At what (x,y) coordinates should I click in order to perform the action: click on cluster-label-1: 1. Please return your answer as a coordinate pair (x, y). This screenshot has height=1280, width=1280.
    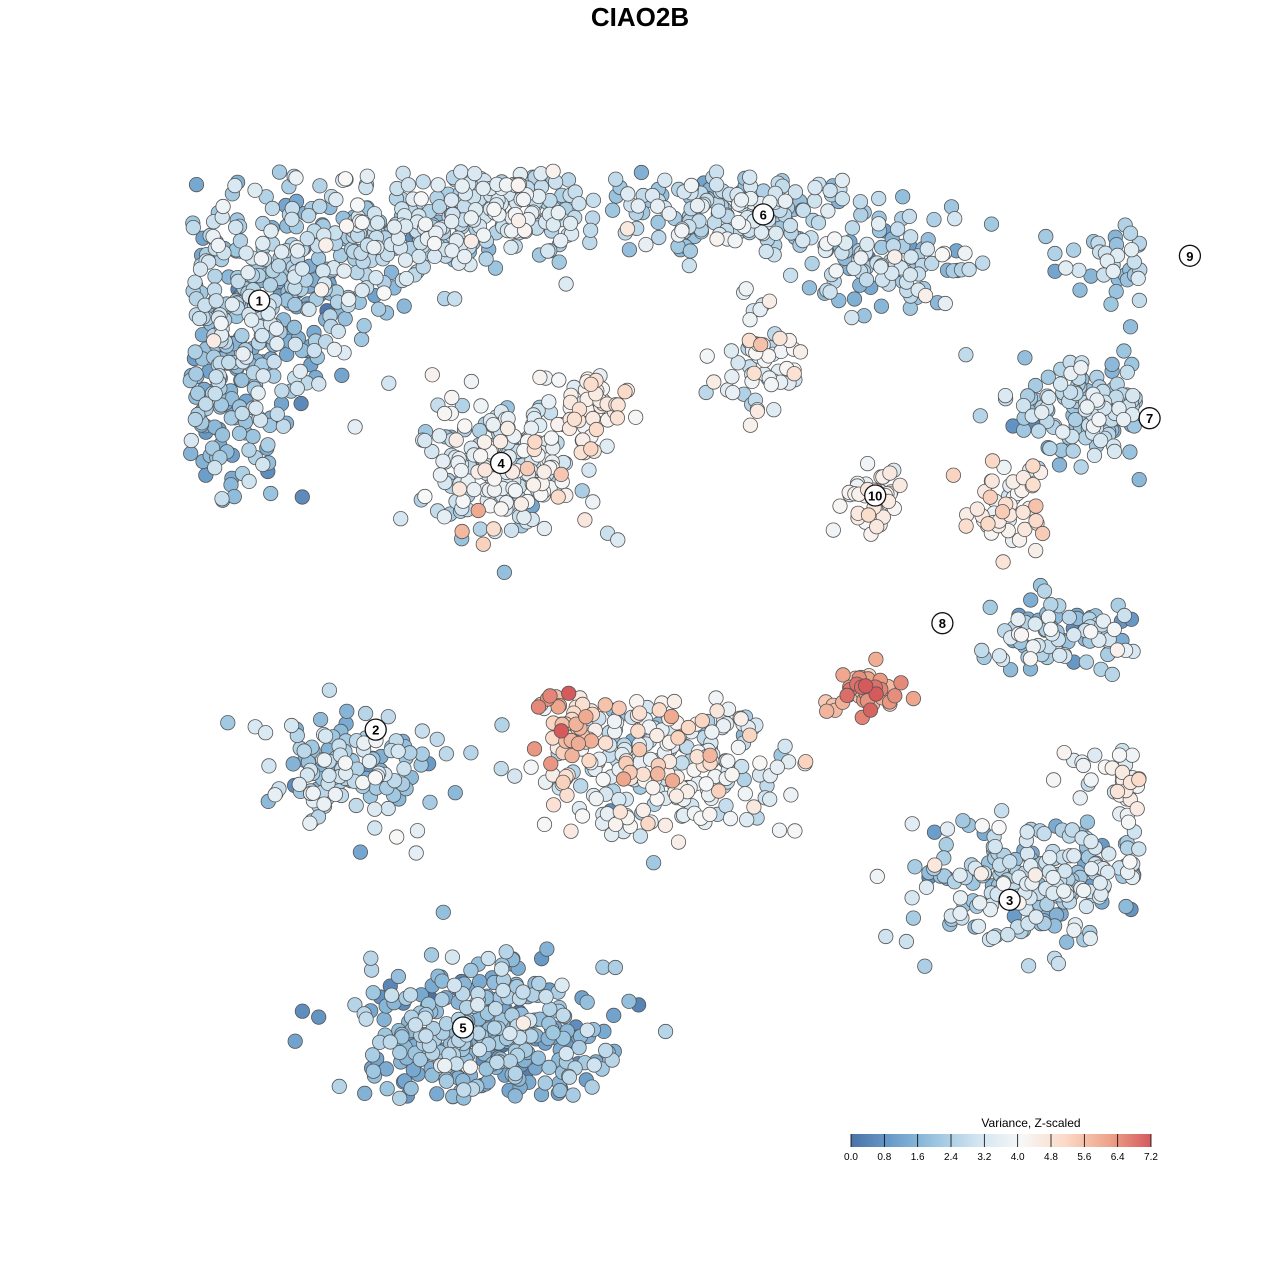
    Looking at the image, I should click on (259, 300).